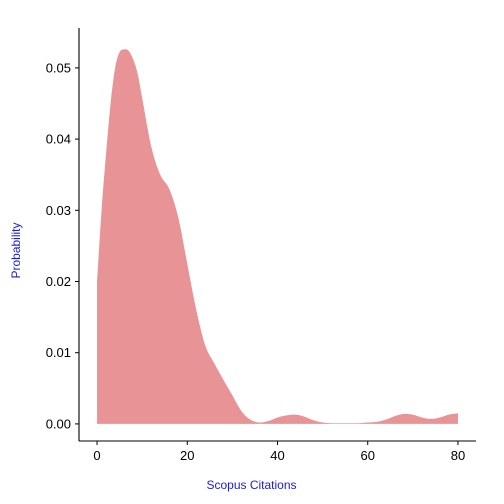 Image resolution: width=504 pixels, height=504 pixels. I want to click on y-tick-label: 0.03, so click(58, 210).